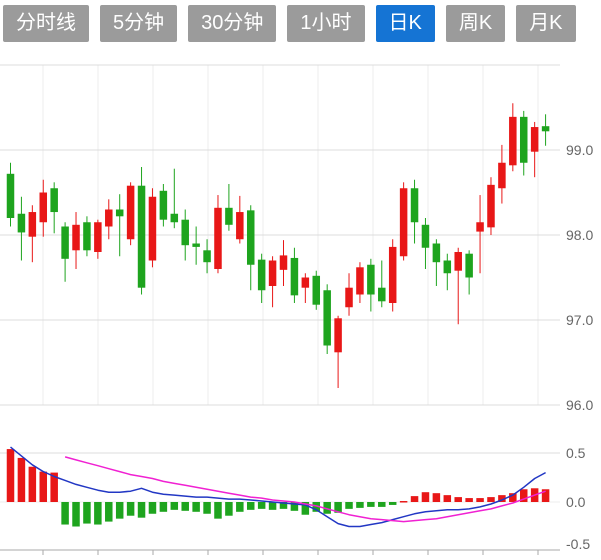 The width and height of the screenshot is (601, 560). Describe the element at coordinates (579, 235) in the screenshot. I see `price-axis-label: 98.0` at that location.